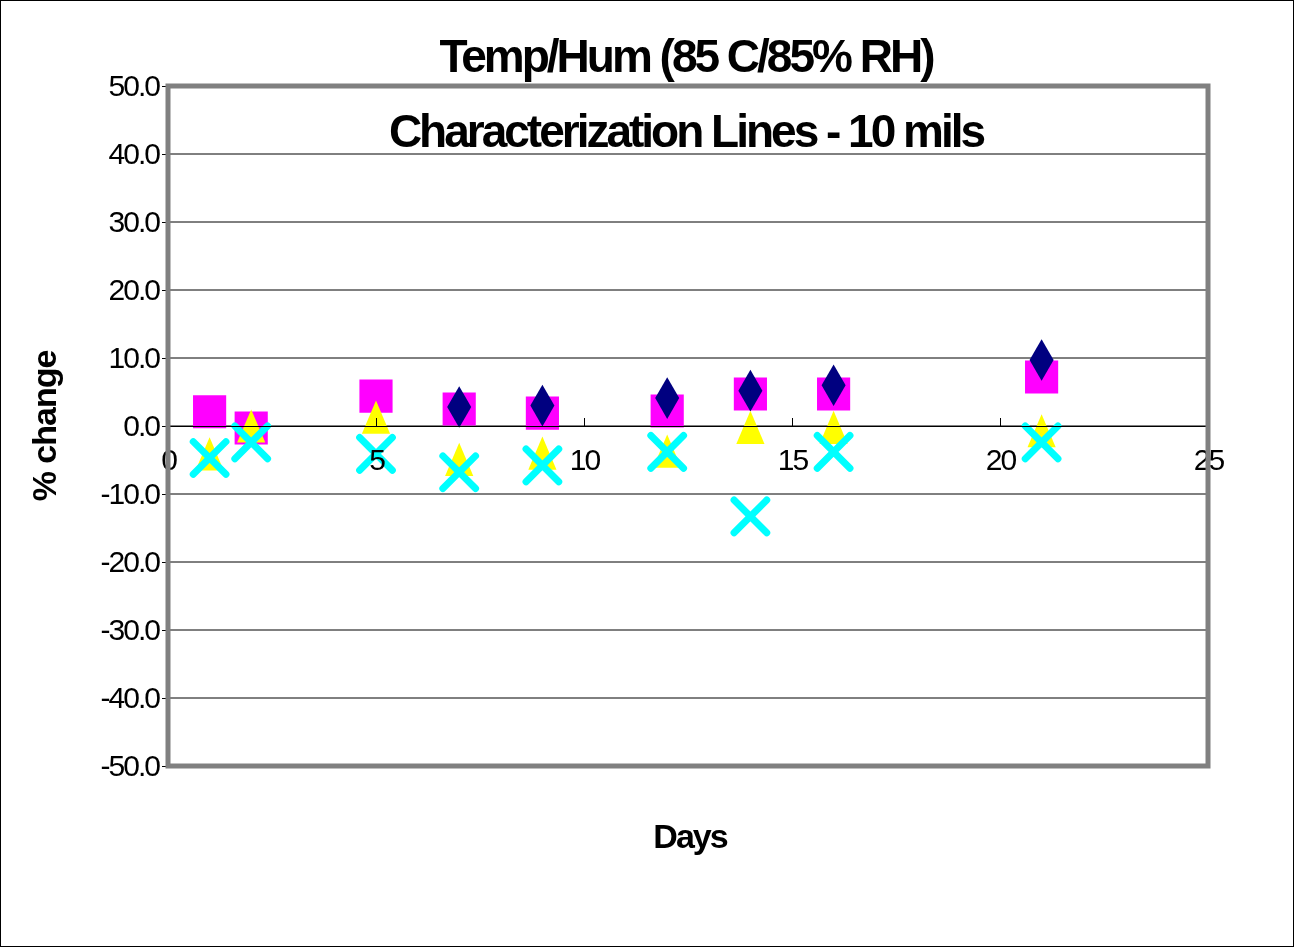 Image resolution: width=1294 pixels, height=947 pixels. I want to click on y-tick-label: -40.0, so click(130, 698).